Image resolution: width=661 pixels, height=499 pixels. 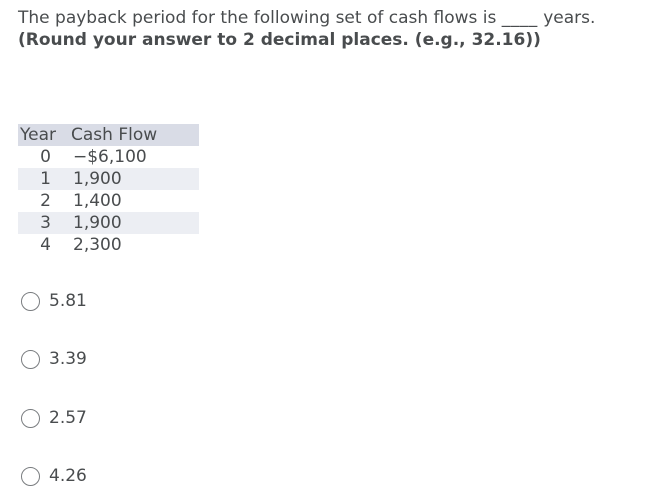 What do you see at coordinates (44, 223) in the screenshot?
I see `year-cell: 3` at bounding box center [44, 223].